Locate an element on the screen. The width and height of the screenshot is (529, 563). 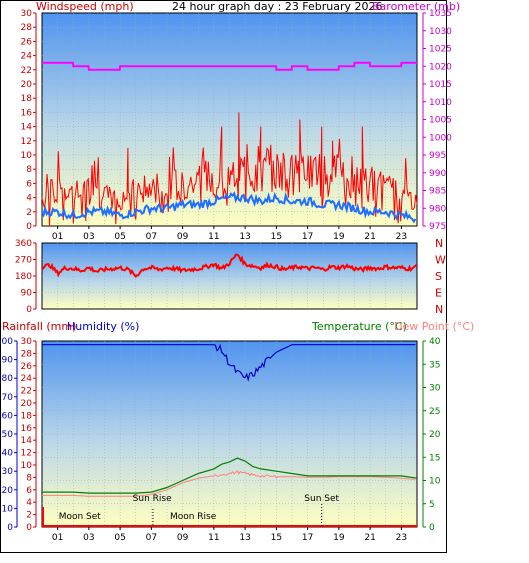
temperature-y-axis: 0 5 10 15 20 25 30 35 40 is located at coordinates (431, 435).